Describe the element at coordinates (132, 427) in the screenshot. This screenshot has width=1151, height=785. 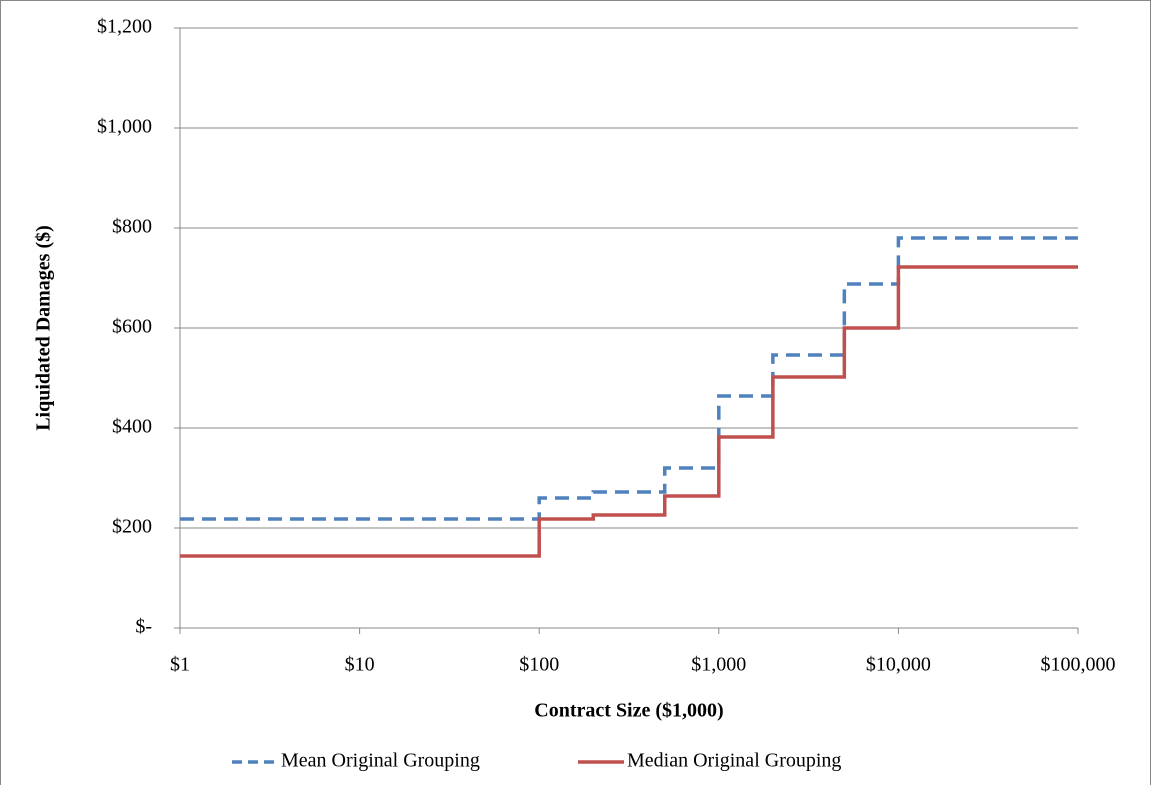
I see `y-tick-label: $400` at that location.